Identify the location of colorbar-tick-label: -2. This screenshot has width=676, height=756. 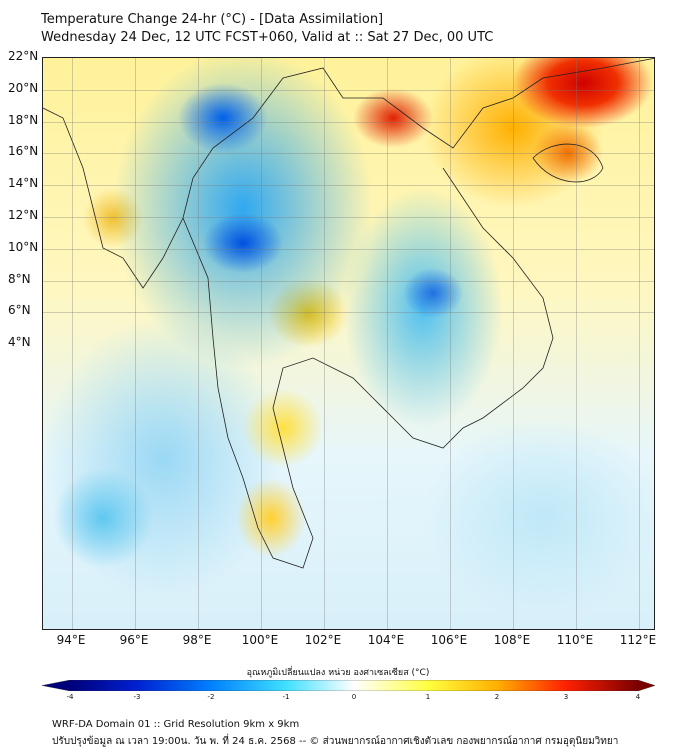
(211, 697).